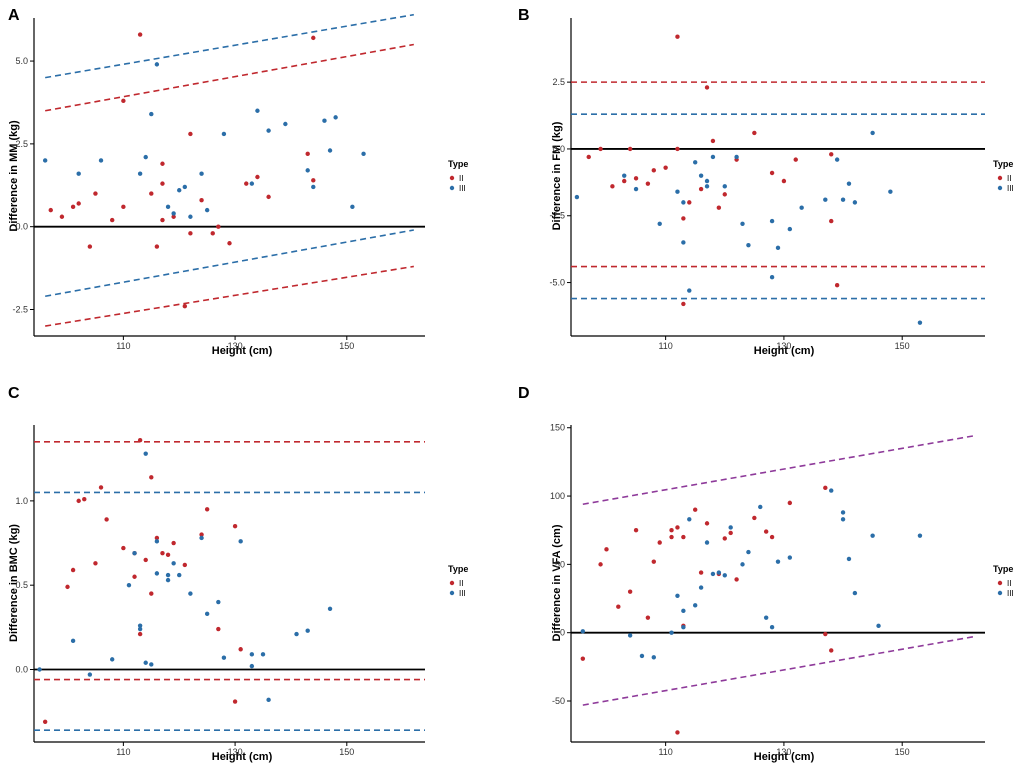 The width and height of the screenshot is (1021, 769). Describe the element at coordinates (562, 633) in the screenshot. I see `panel-d-y-tick-label: 0` at that location.